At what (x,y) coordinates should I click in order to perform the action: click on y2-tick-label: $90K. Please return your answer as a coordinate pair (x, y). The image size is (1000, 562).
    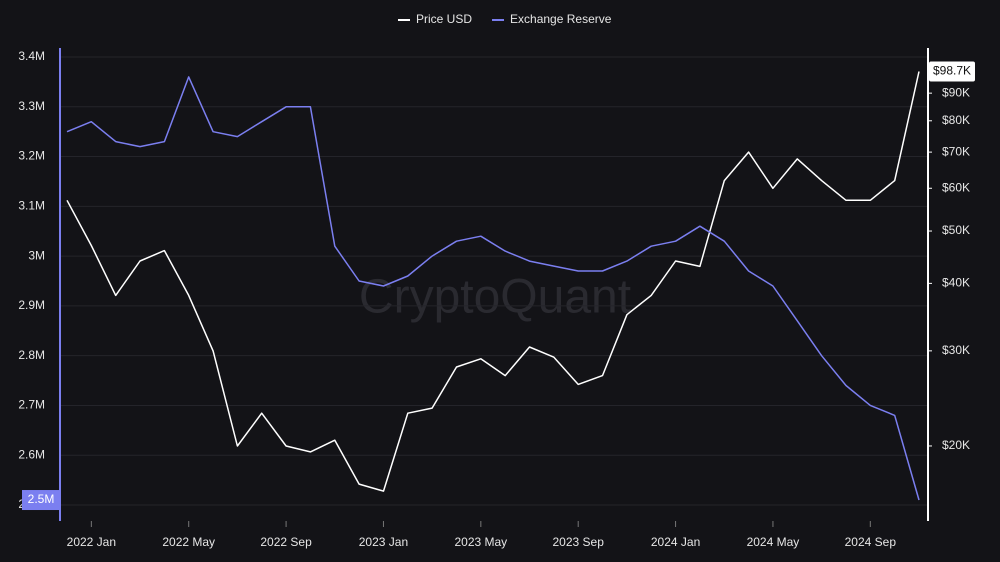
    Looking at the image, I should click on (956, 92).